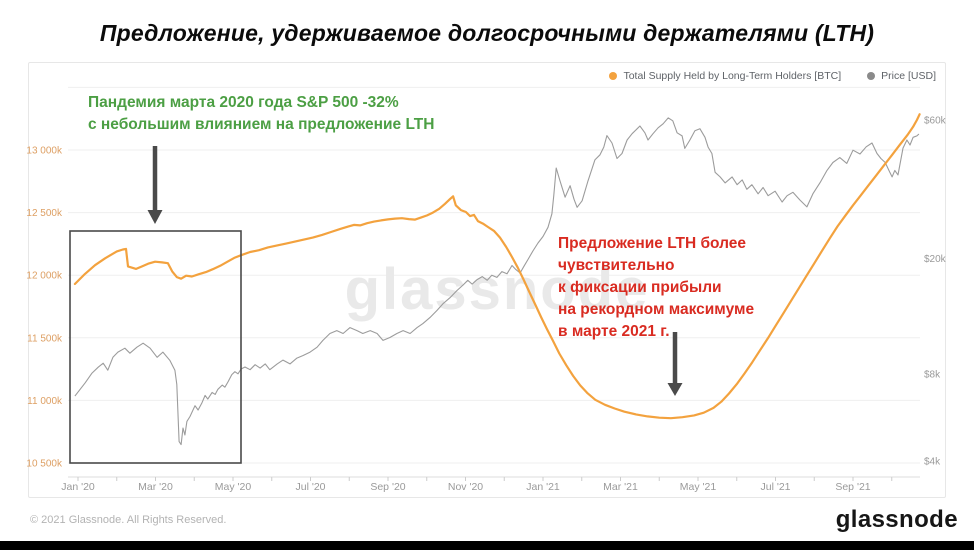  What do you see at coordinates (613, 76) in the screenshot?
I see `supply-series-dot-icon` at bounding box center [613, 76].